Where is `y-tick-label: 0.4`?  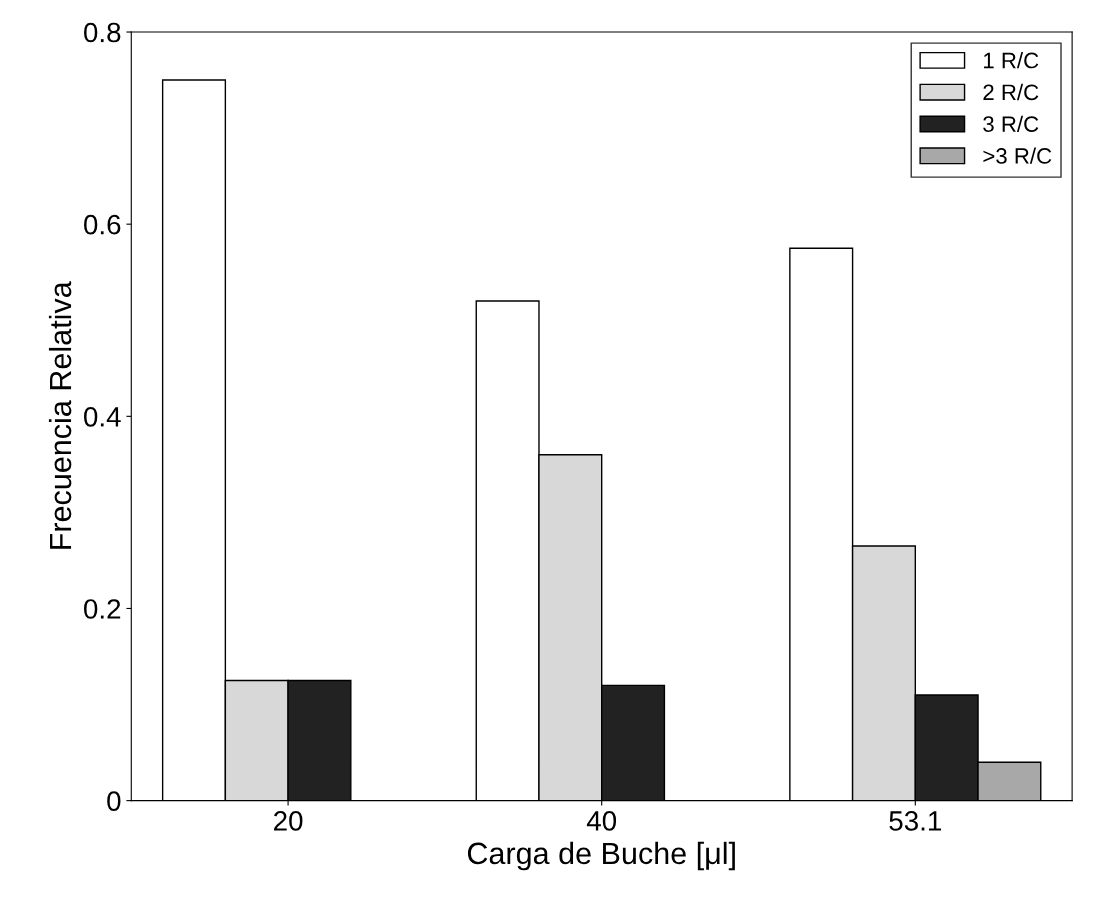
y-tick-label: 0.4 is located at coordinates (102, 416).